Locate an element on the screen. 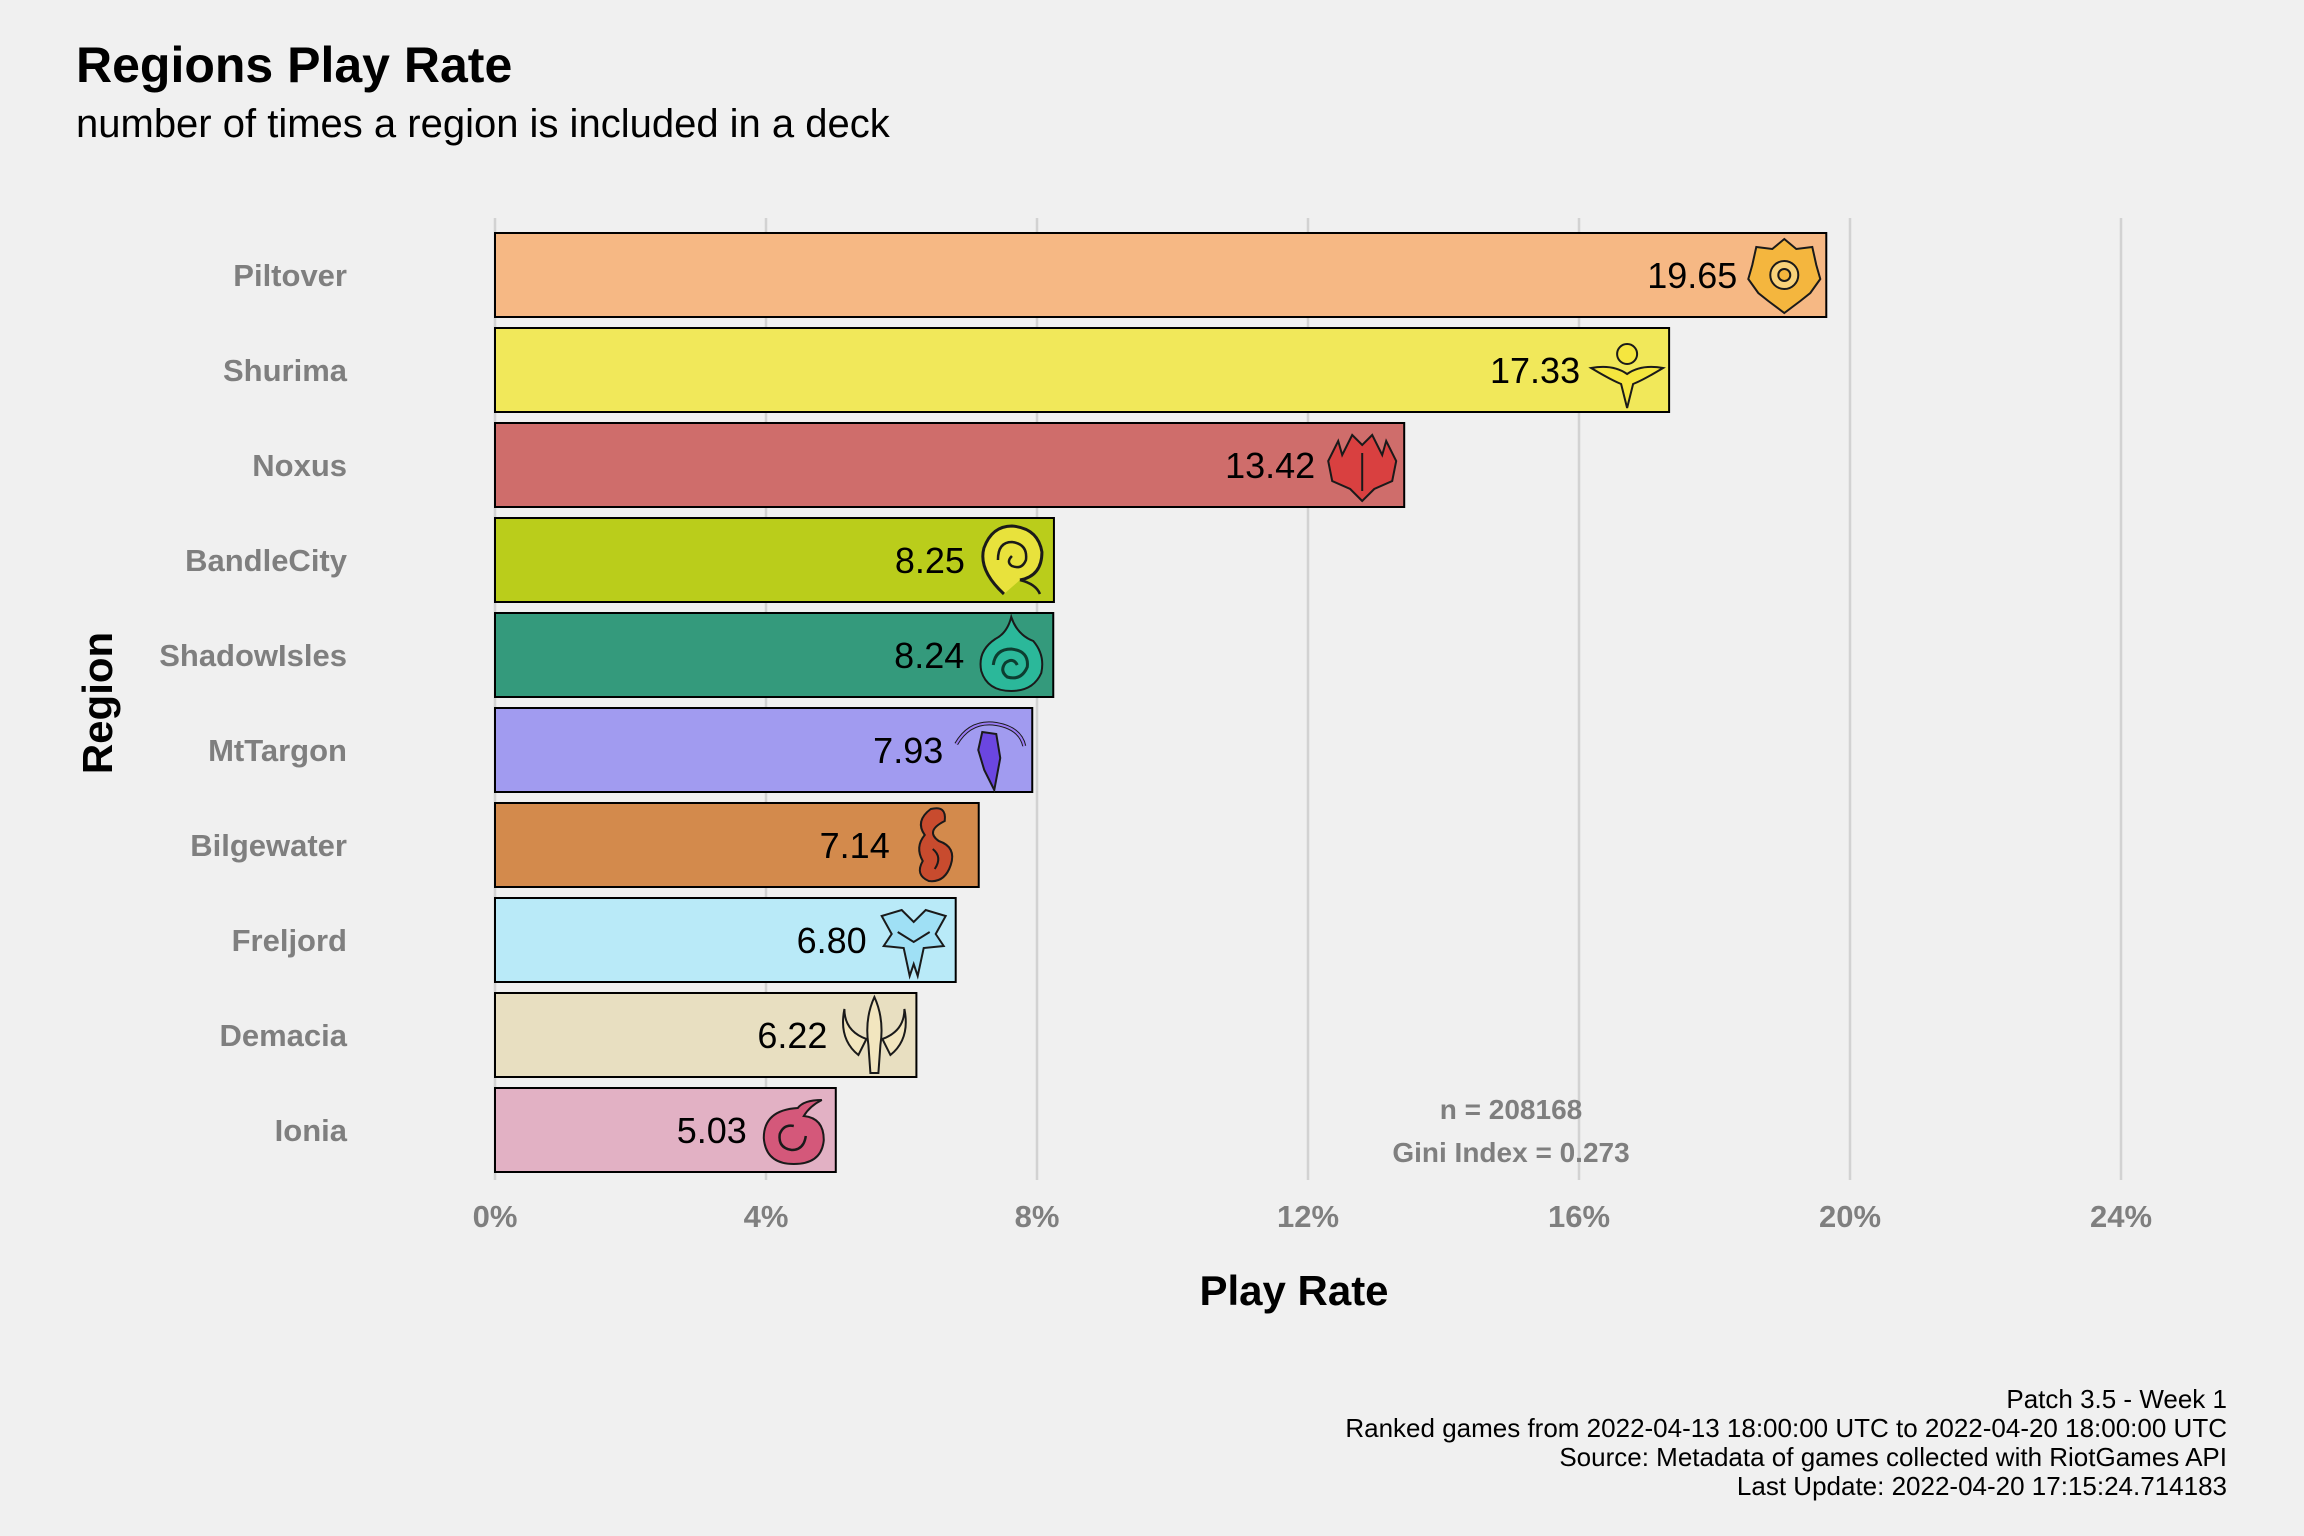  bar-value-label: 13.42 is located at coordinates (1270, 465).